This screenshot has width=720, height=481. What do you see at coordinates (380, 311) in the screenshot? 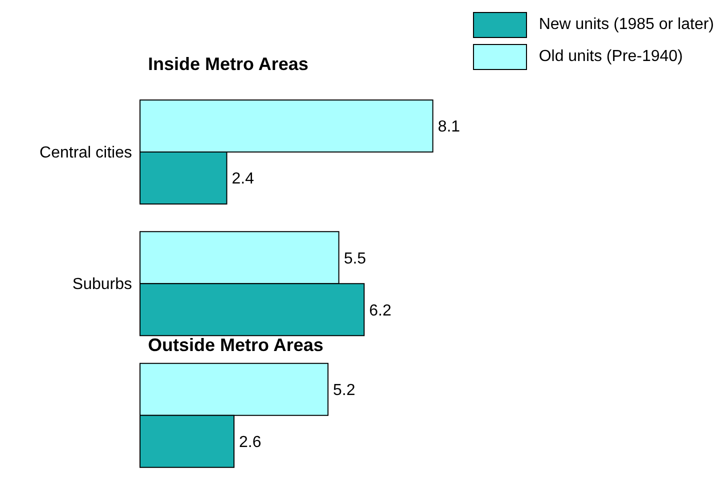
I see `data-label: 6.2` at bounding box center [380, 311].